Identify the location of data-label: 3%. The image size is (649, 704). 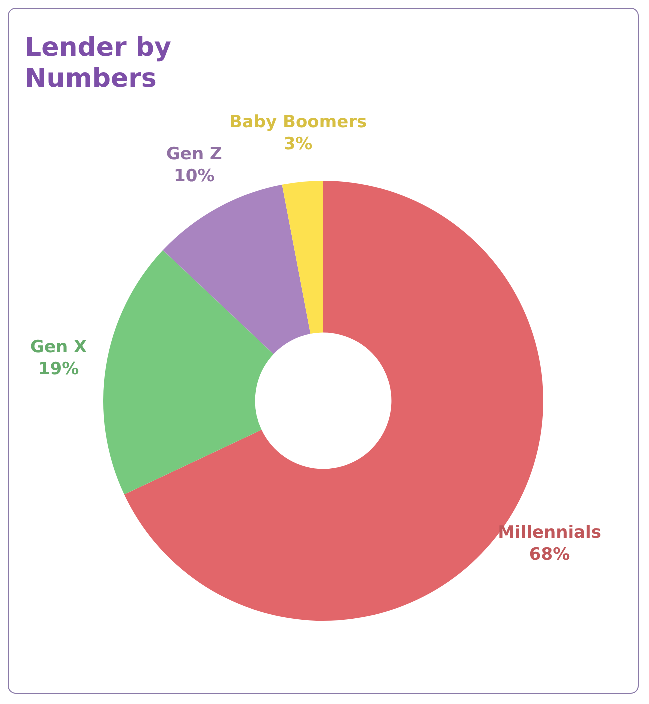
(298, 144).